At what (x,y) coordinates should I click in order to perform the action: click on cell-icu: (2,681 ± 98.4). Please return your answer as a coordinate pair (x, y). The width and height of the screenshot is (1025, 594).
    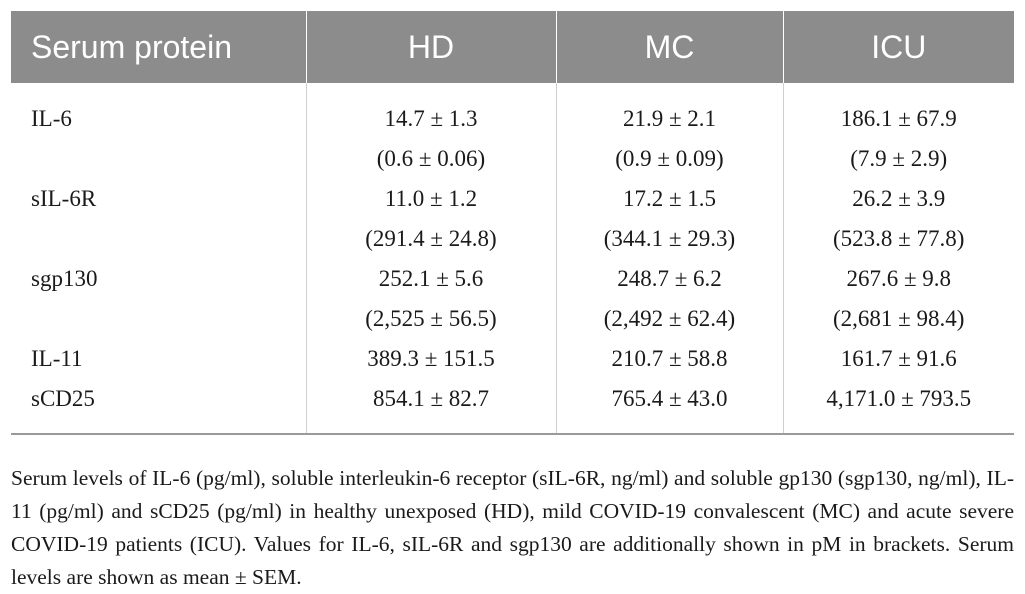
    Looking at the image, I should click on (898, 319).